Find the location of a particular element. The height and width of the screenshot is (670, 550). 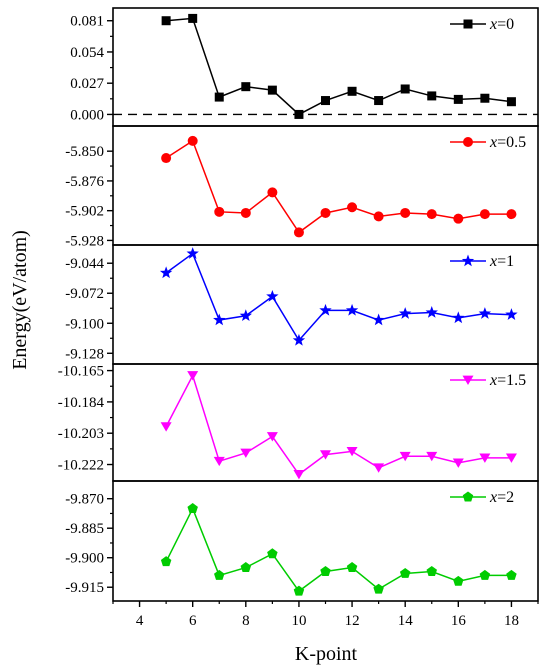

y-tick-label: -9.885 is located at coordinates (84, 529).